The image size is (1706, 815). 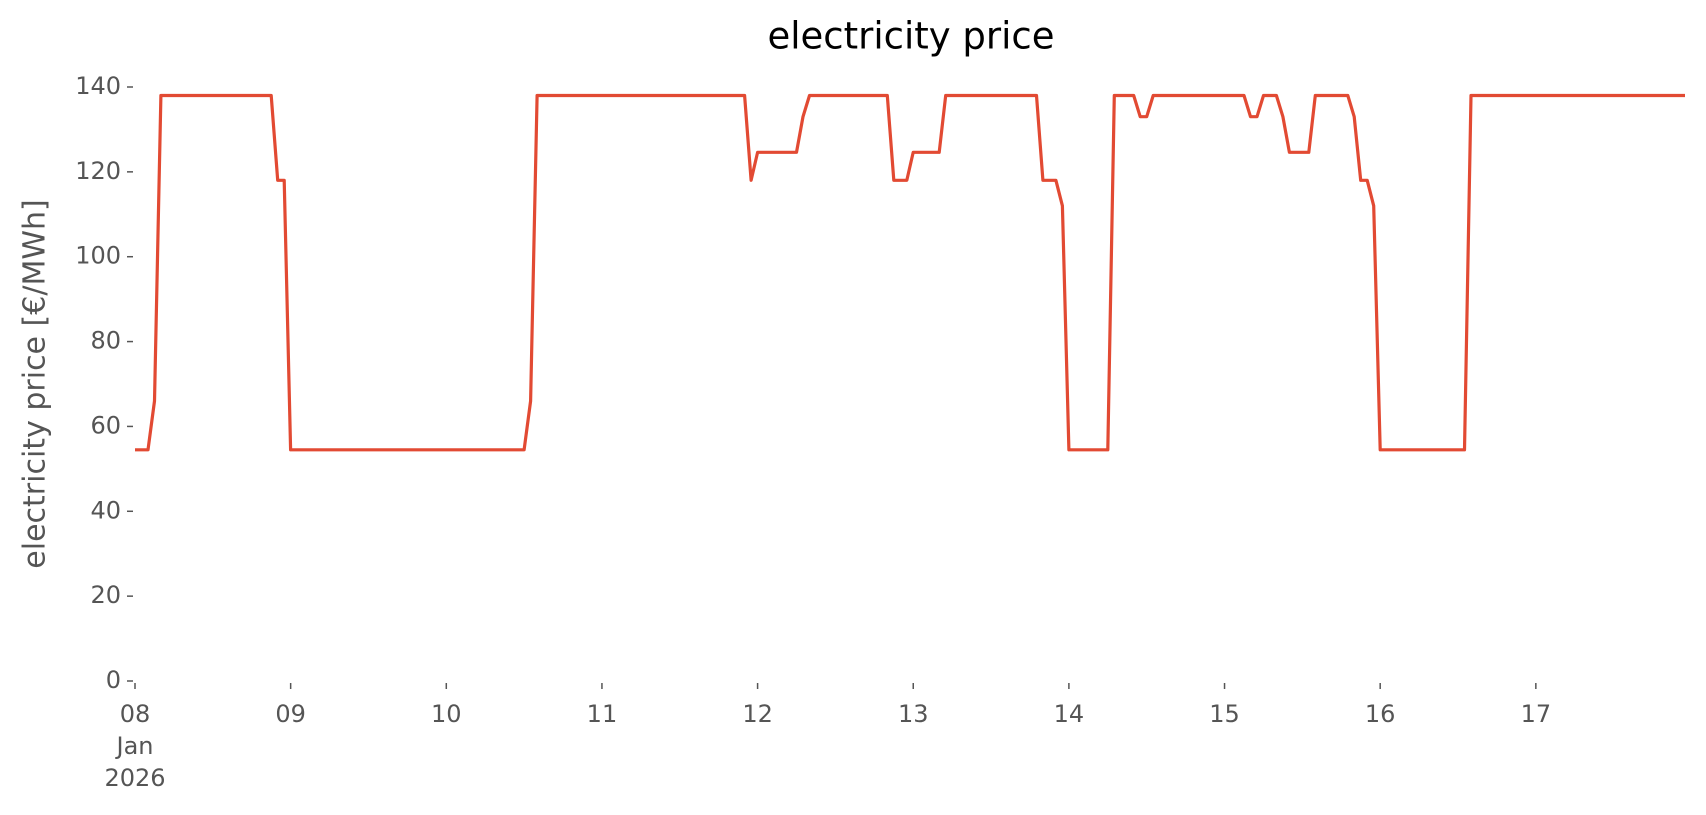 What do you see at coordinates (1069, 714) in the screenshot?
I see `x-tick-label: 14` at bounding box center [1069, 714].